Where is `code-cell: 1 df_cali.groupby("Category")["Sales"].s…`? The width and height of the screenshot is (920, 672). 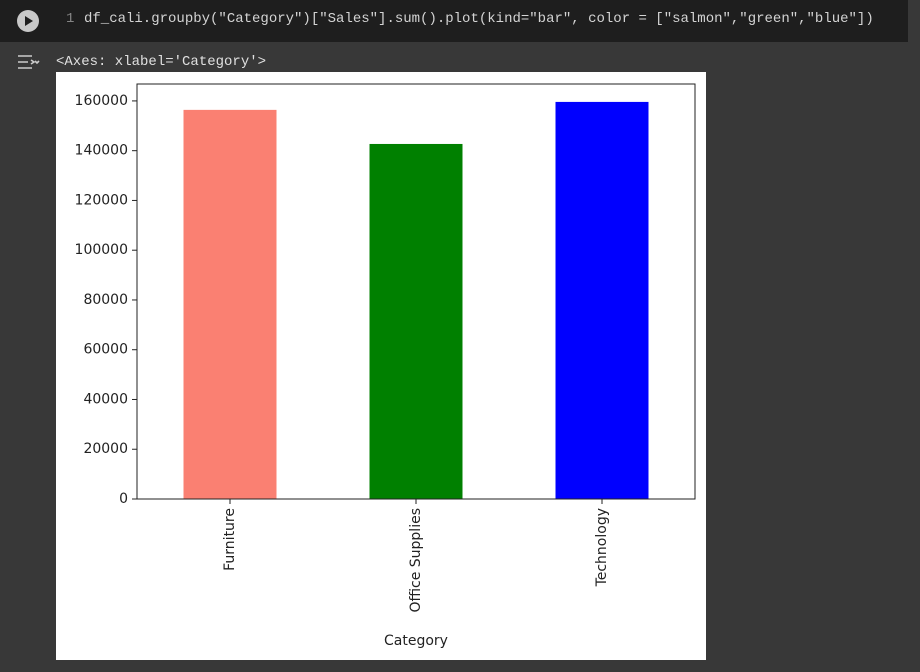
code-cell: 1 df_cali.groupby("Category")["Sales"].s… is located at coordinates (454, 21).